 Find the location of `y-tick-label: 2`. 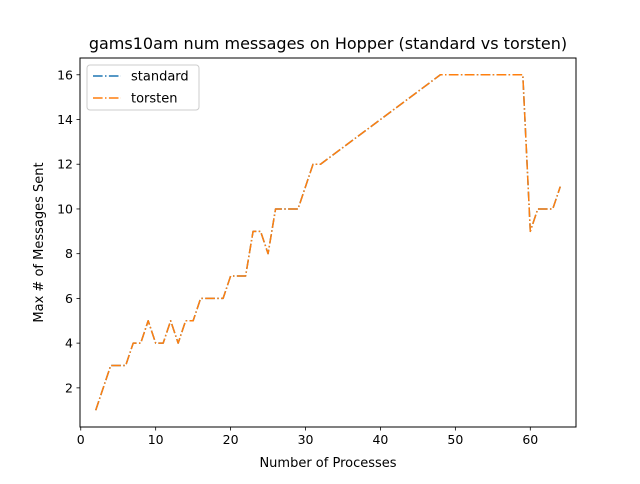

y-tick-label: 2 is located at coordinates (69, 387).